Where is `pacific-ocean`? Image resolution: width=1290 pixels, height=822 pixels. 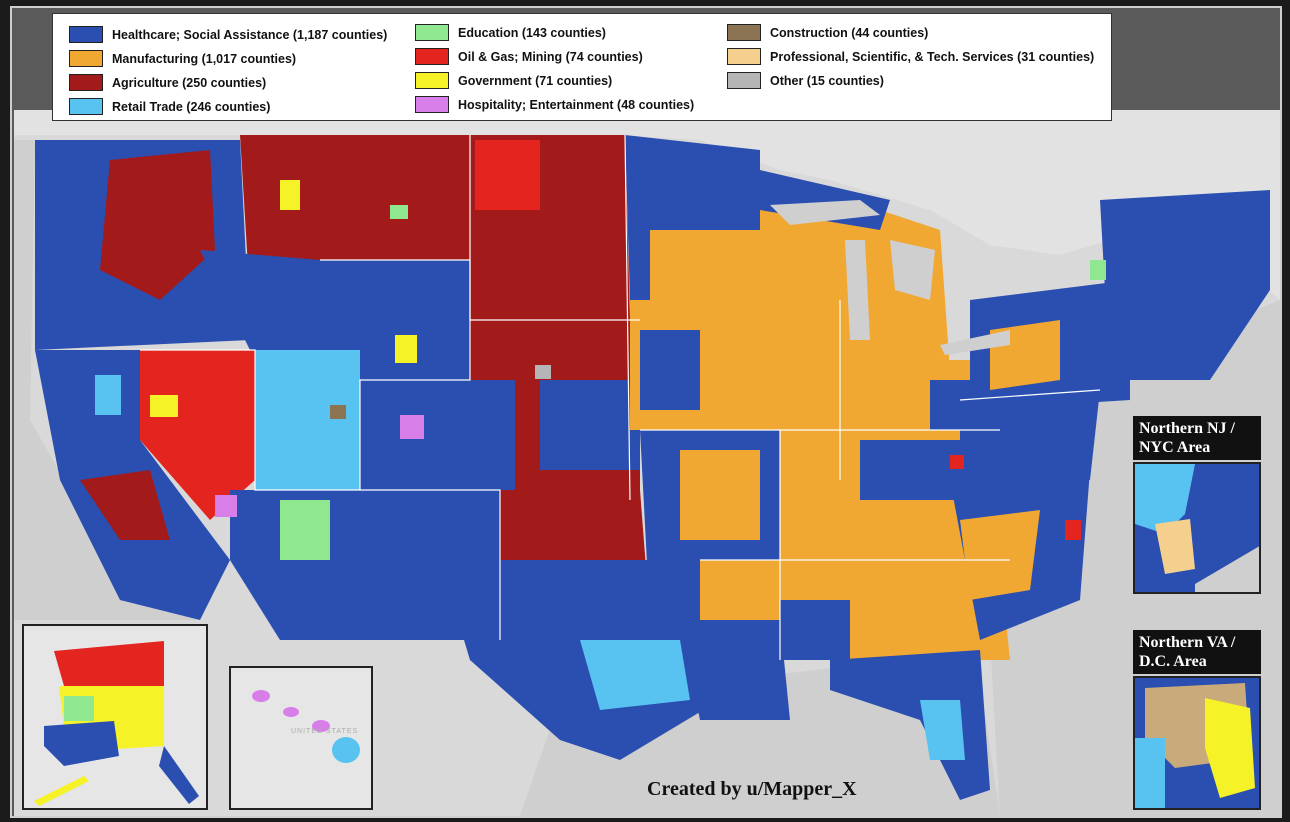
pacific-ocean is located at coordinates (107, 380).